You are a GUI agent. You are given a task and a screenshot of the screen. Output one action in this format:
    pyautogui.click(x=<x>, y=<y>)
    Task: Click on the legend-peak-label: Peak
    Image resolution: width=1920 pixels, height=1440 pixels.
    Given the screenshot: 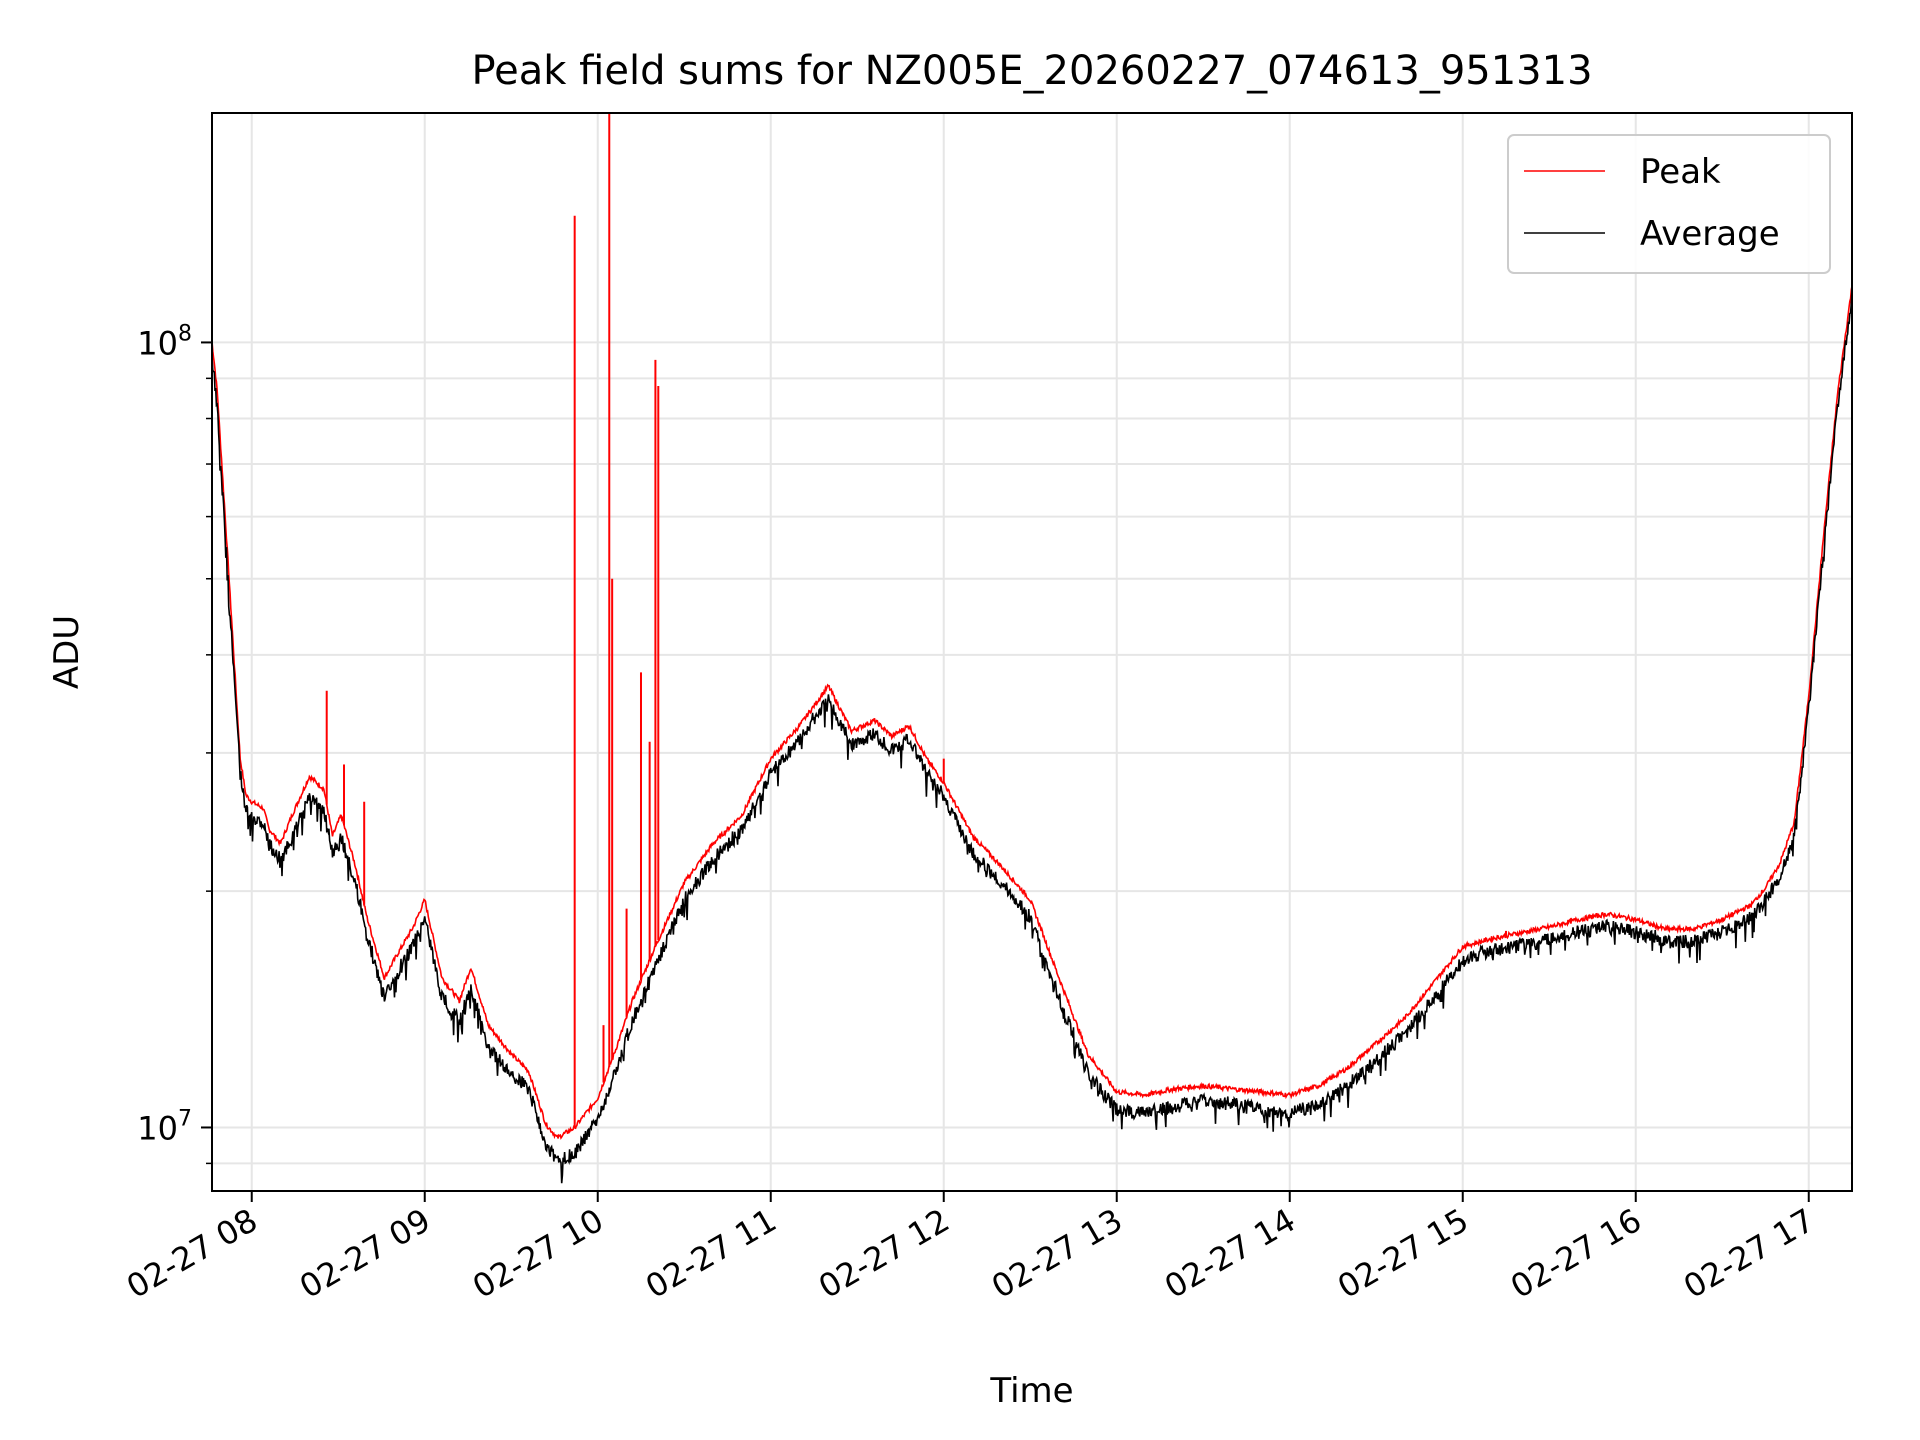 What is the action you would take?
    pyautogui.click(x=1680, y=172)
    